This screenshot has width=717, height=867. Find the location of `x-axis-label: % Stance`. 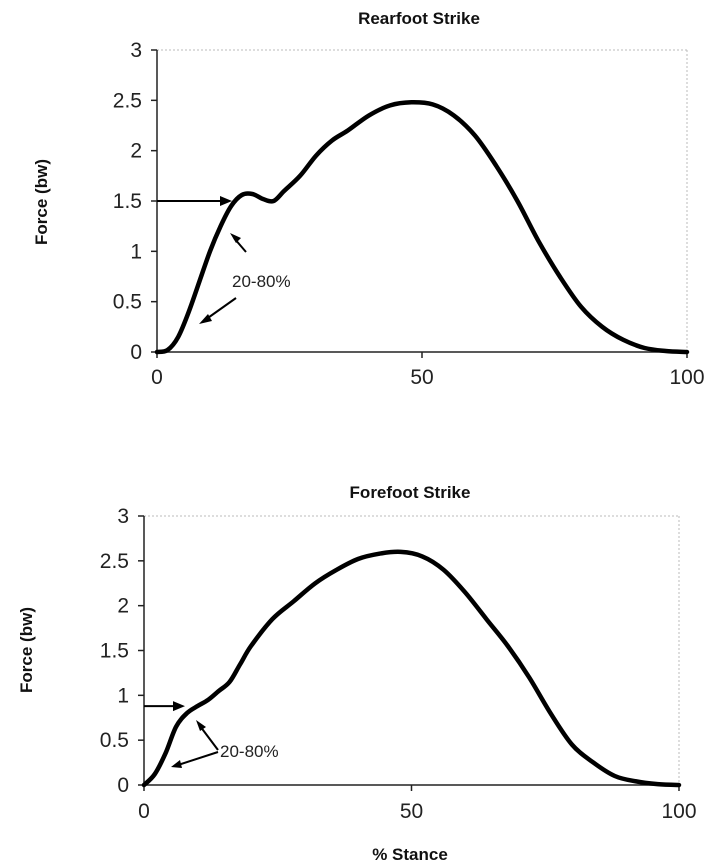

x-axis-label: % Stance is located at coordinates (410, 854).